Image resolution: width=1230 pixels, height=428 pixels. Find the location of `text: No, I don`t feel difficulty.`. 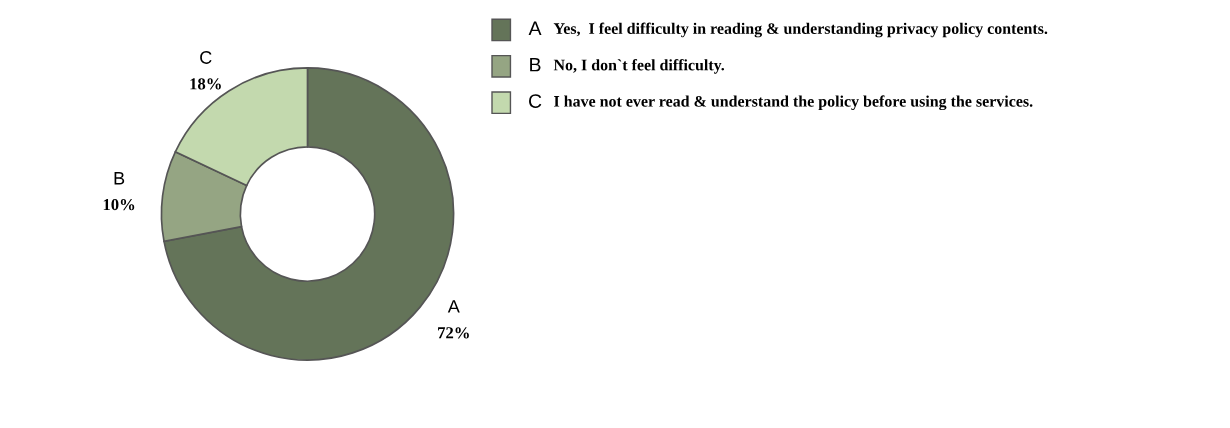

text: No, I don`t feel difficulty. is located at coordinates (639, 66).